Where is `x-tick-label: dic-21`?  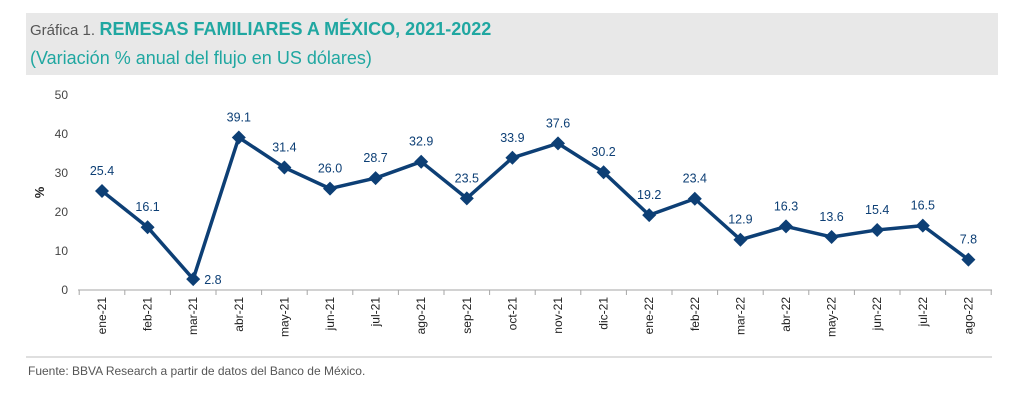
x-tick-label: dic-21 is located at coordinates (604, 313).